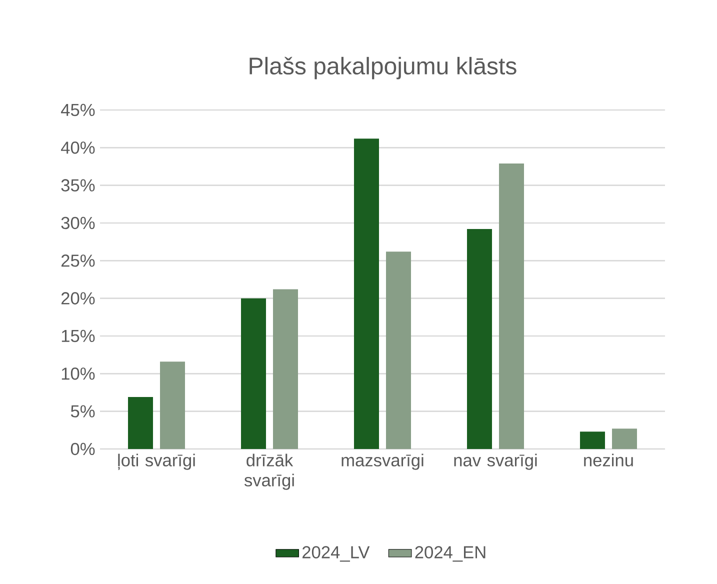 This screenshot has height=584, width=717. Describe the element at coordinates (78, 298) in the screenshot. I see `y-tick-label: 20%` at that location.